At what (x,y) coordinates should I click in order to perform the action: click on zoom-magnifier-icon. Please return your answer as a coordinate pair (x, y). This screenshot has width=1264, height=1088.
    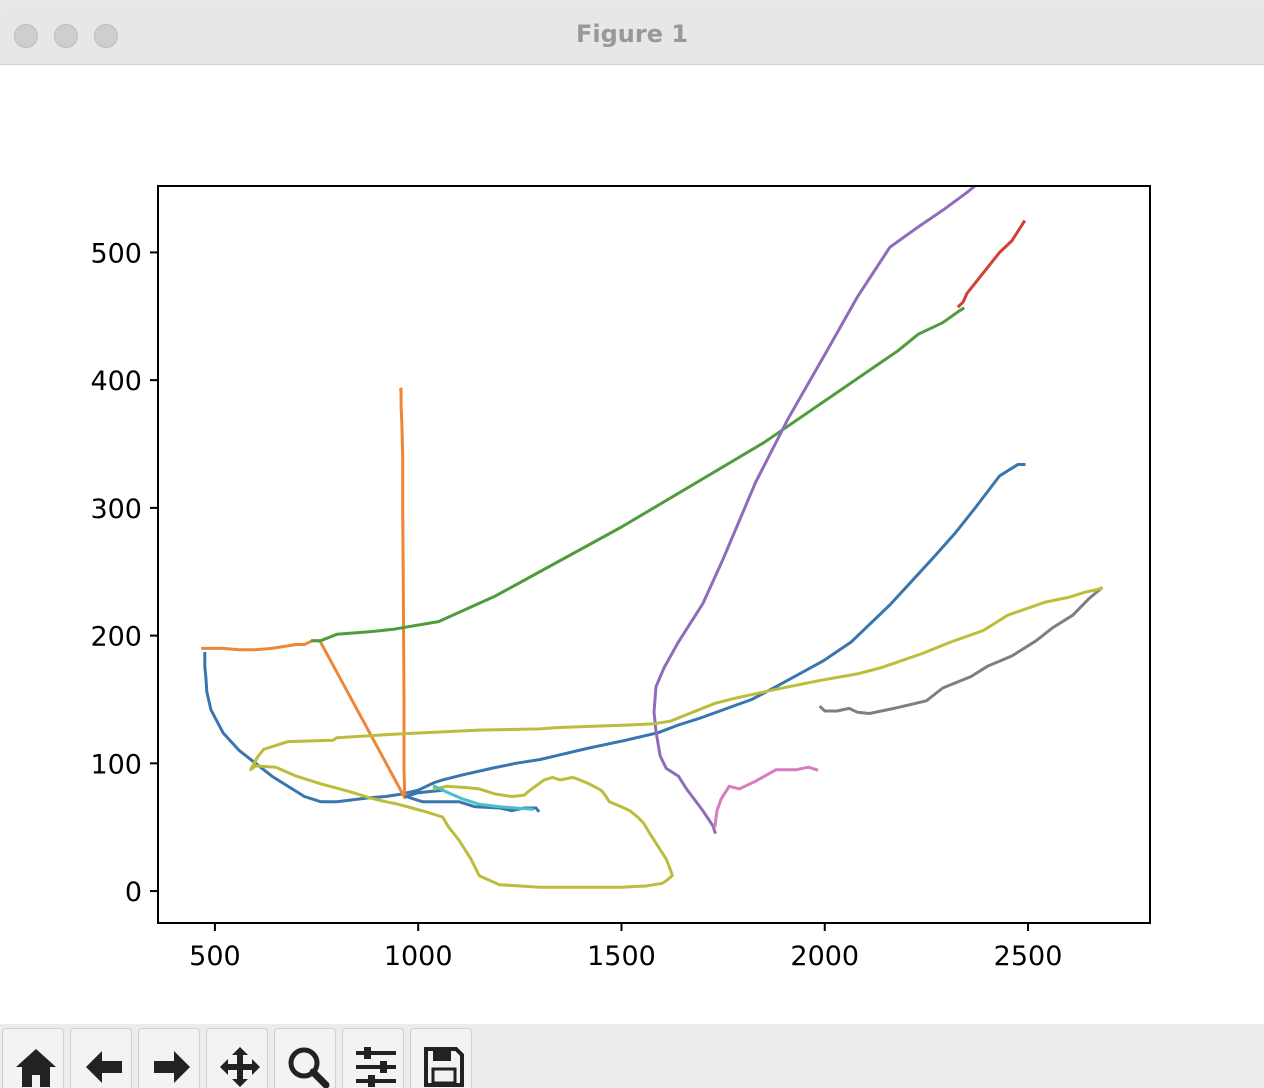
    Looking at the image, I should click on (309, 1067).